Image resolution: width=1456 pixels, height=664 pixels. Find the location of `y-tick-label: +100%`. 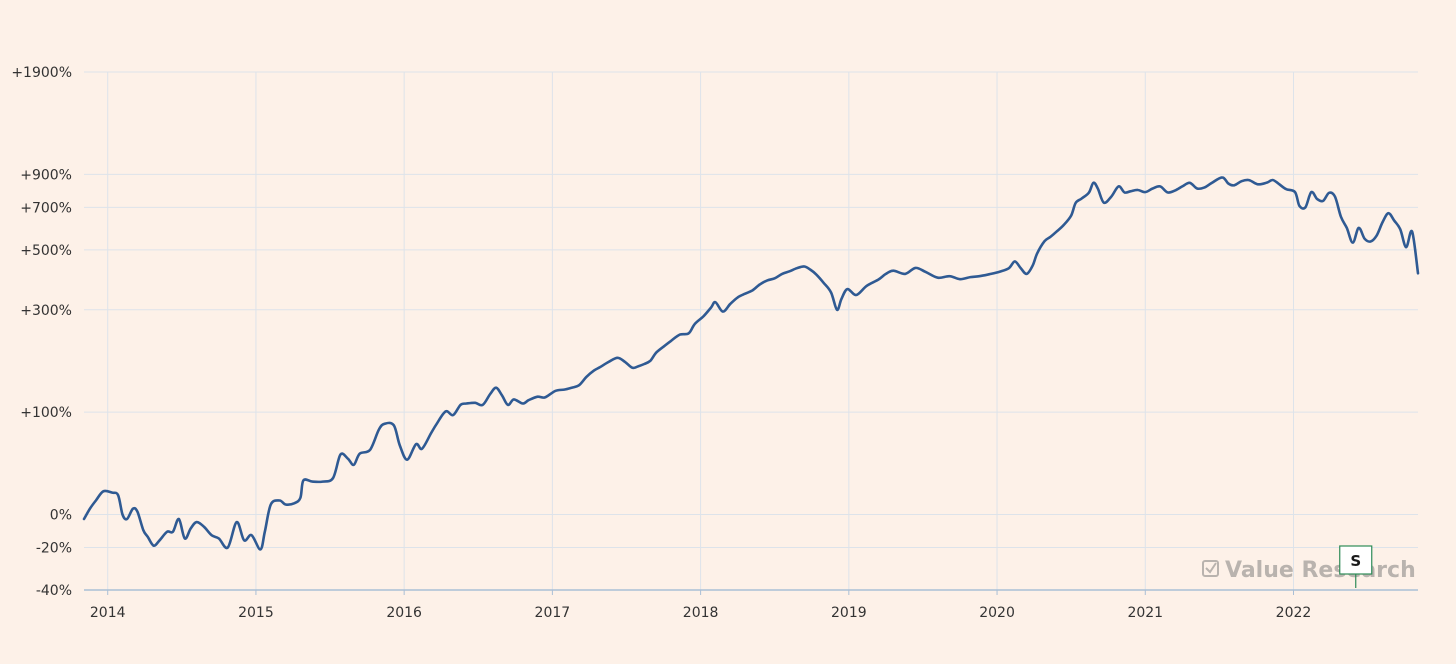

y-tick-label: +100% is located at coordinates (46, 413).